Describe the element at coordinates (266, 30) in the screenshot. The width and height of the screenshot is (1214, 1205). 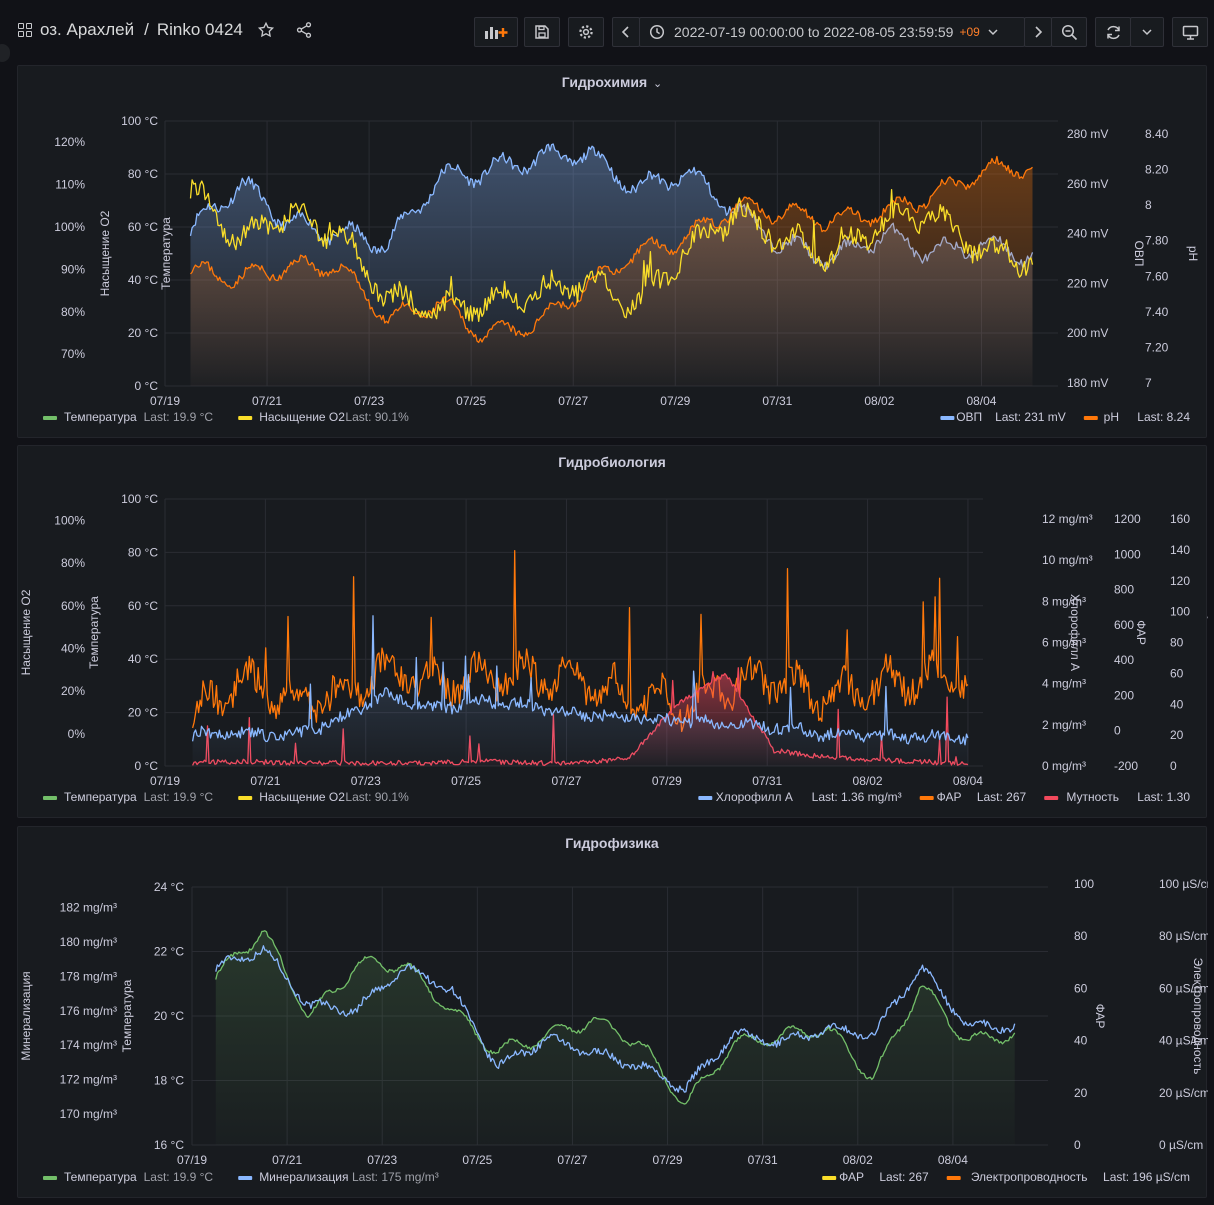
I see `star-icon` at that location.